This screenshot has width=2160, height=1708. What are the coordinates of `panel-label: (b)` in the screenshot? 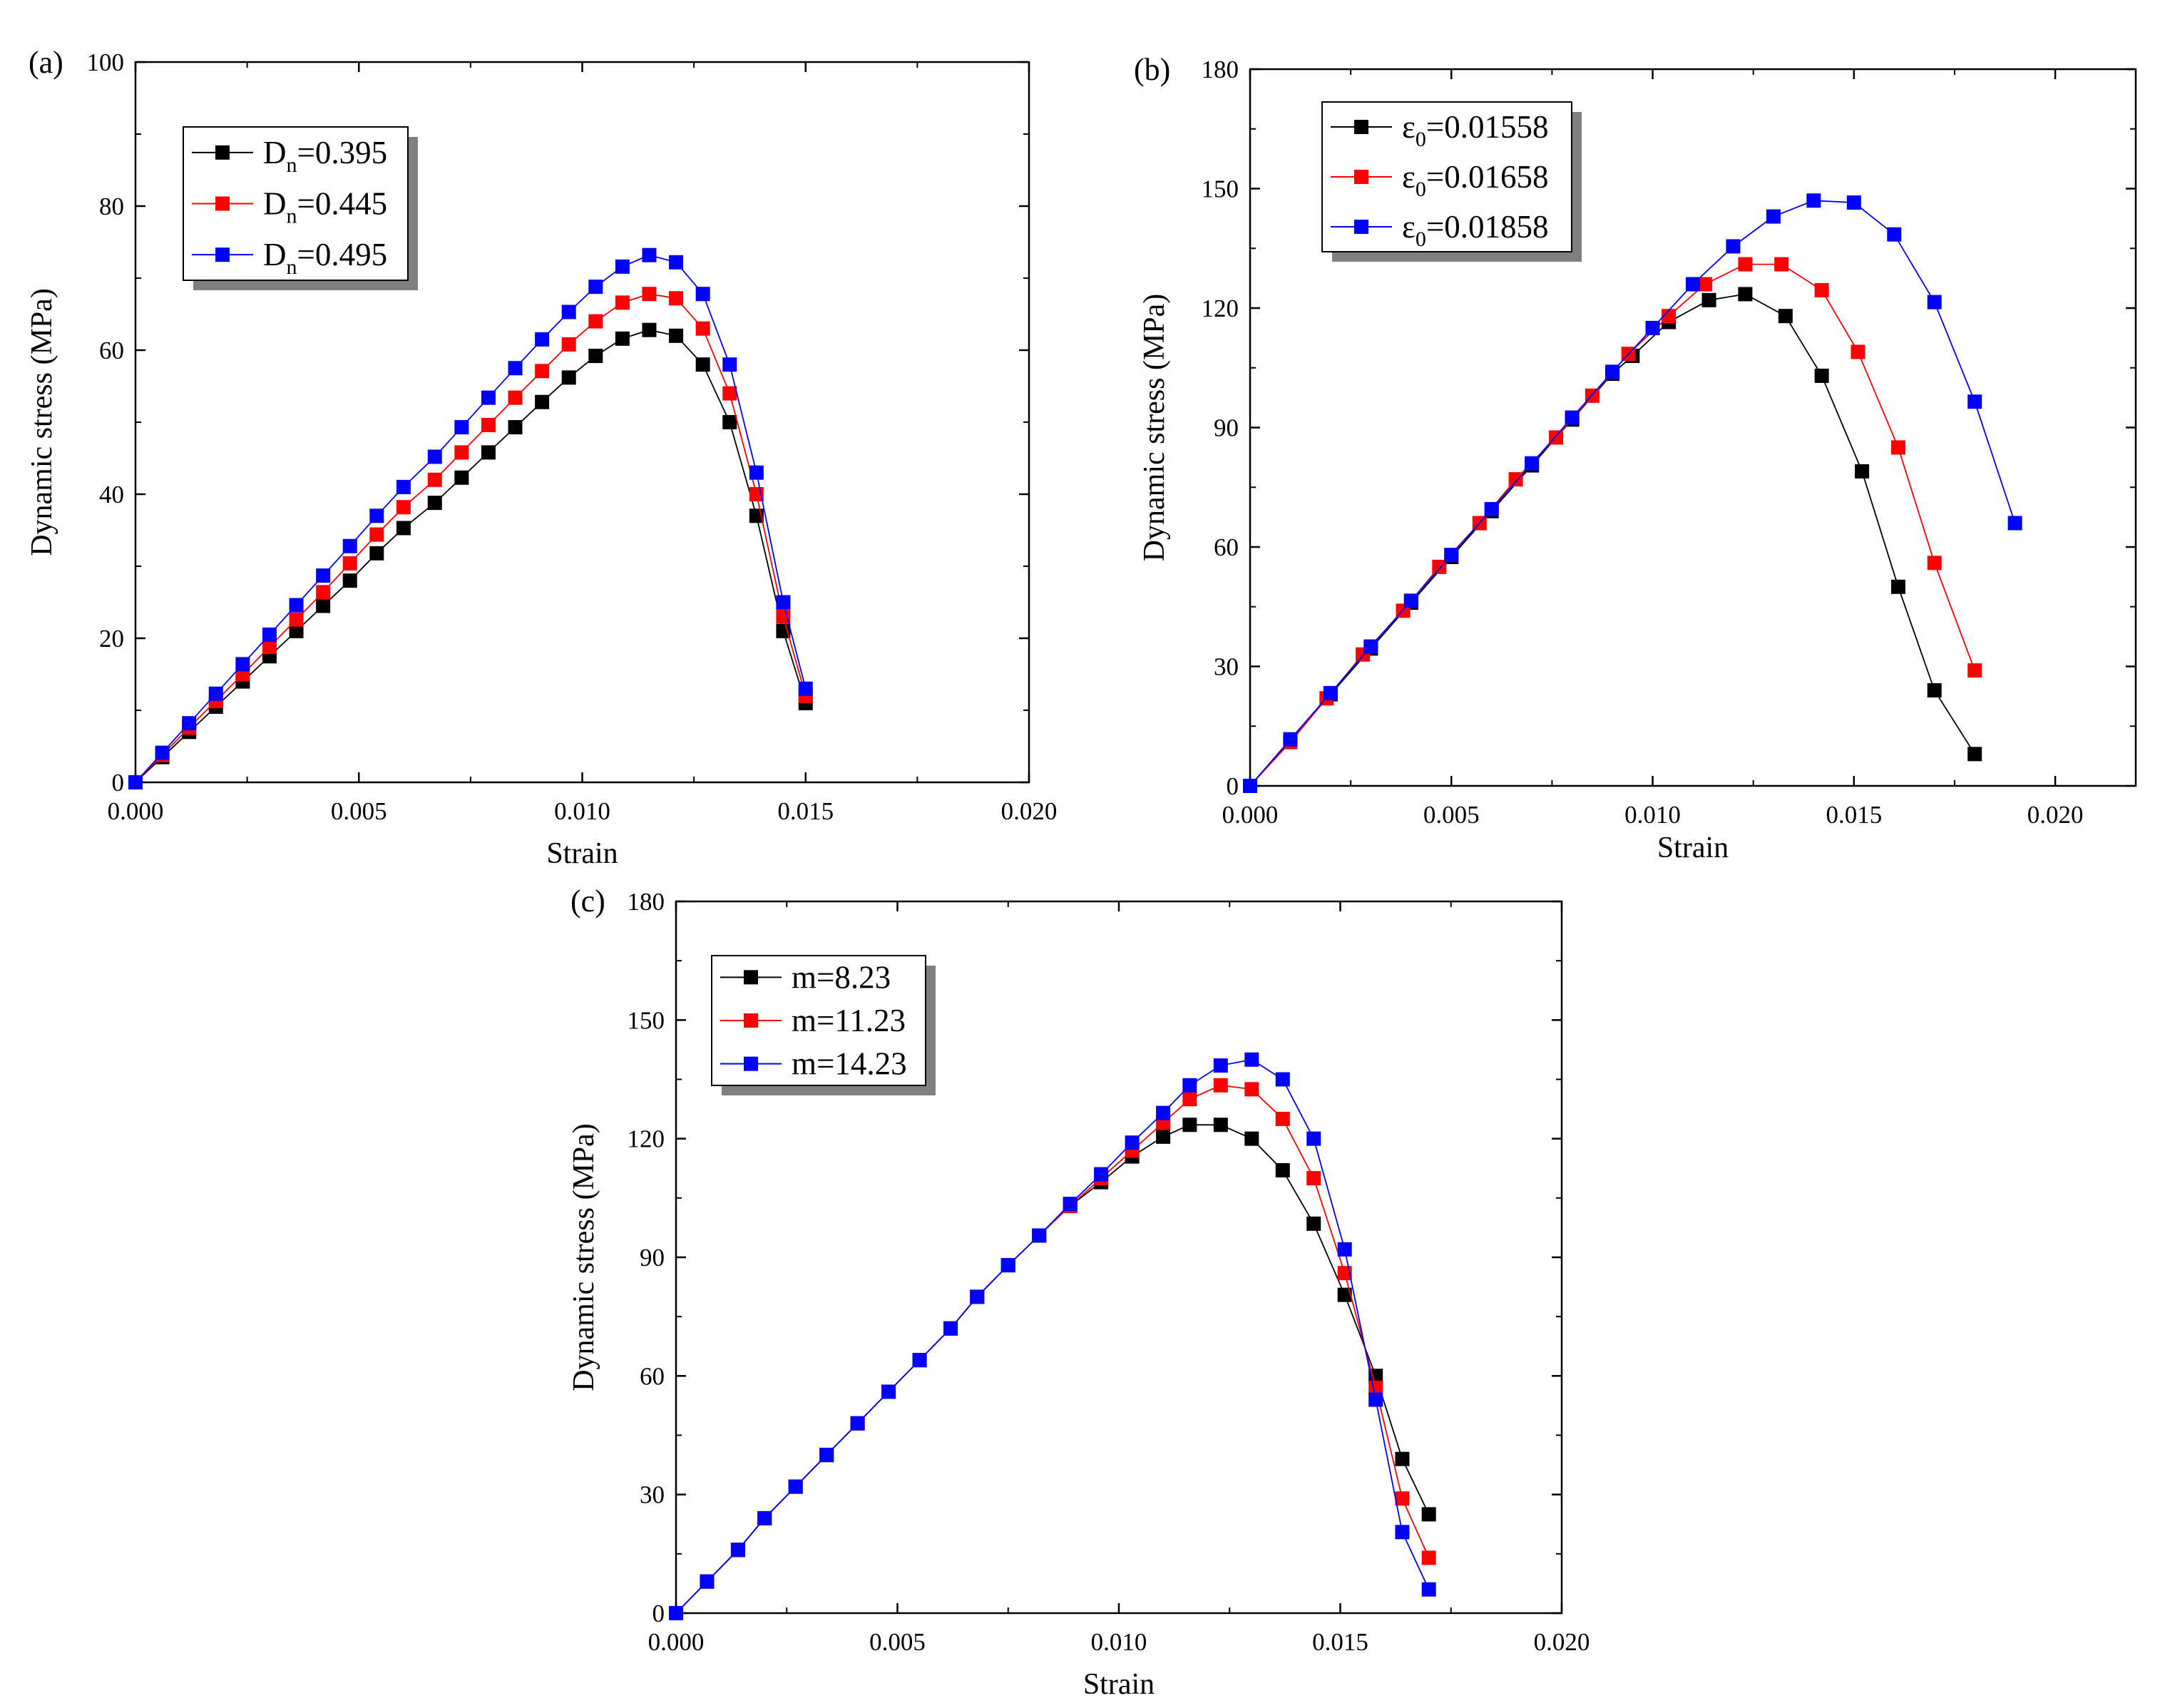 It's located at (1152, 69).